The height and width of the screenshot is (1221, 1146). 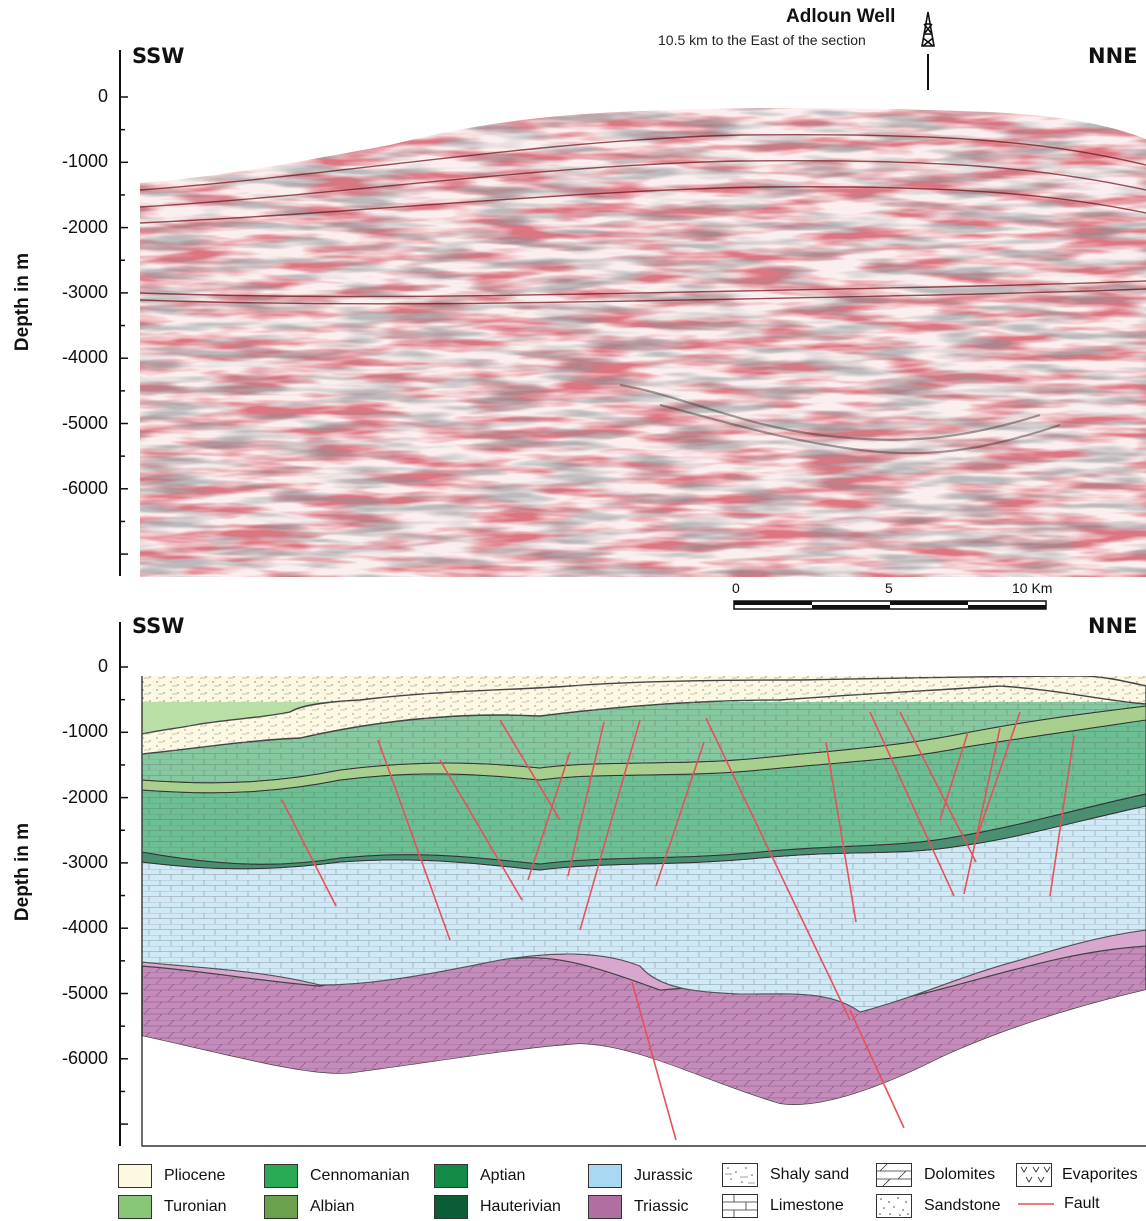 I want to click on bottom-y-tick-label: -5000, so click(x=84, y=992).